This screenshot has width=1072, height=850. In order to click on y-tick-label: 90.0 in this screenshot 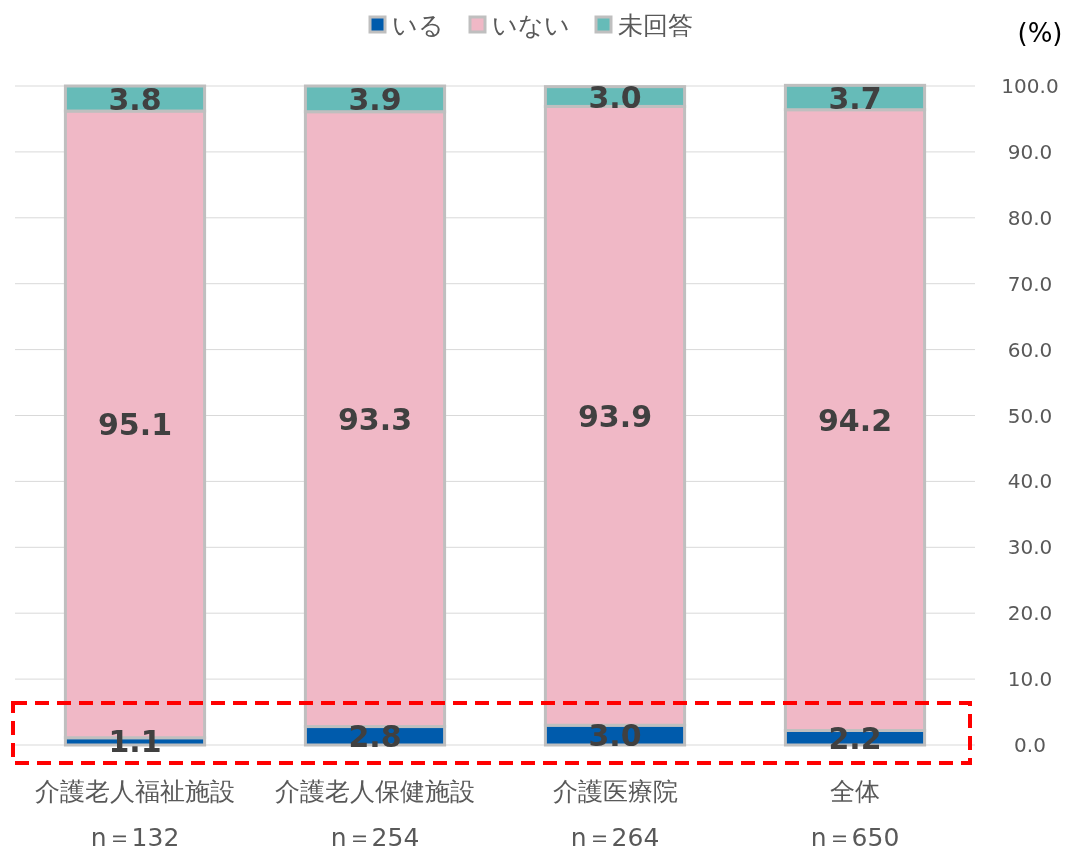, I will do `click(1030, 151)`.